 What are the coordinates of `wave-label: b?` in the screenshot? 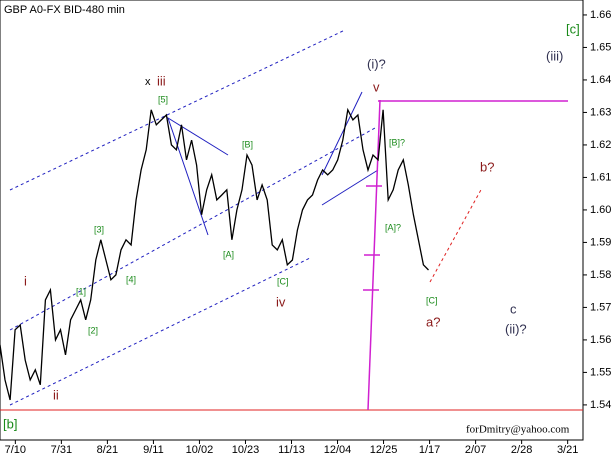 It's located at (487, 166).